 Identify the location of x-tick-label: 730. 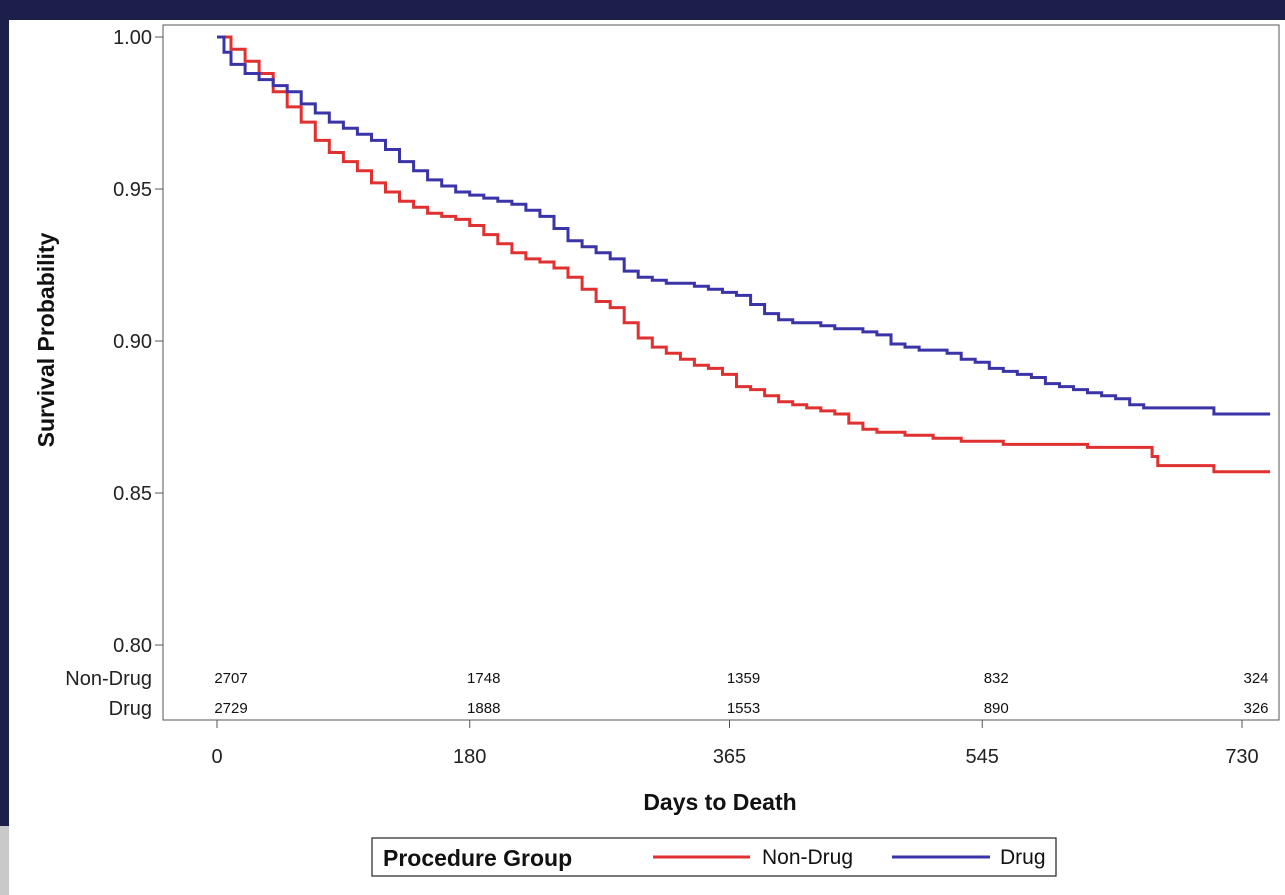
(1241, 757).